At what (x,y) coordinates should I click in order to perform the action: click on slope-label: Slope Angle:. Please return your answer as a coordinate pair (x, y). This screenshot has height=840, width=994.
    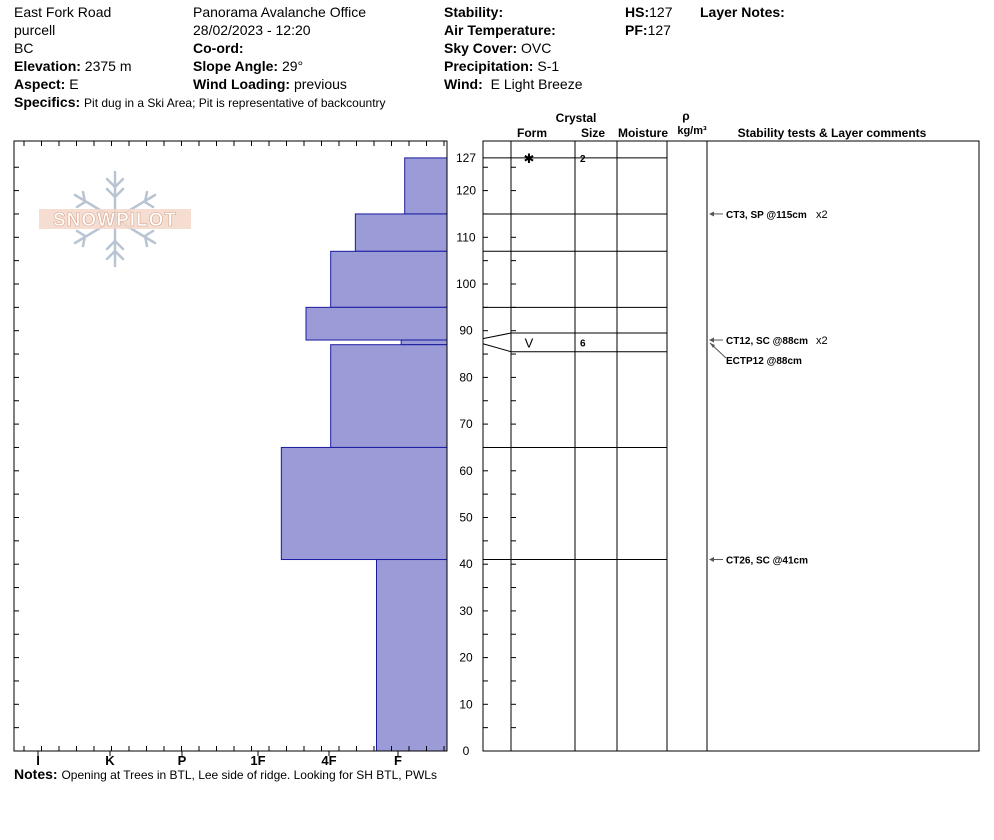
    Looking at the image, I should click on (236, 66).